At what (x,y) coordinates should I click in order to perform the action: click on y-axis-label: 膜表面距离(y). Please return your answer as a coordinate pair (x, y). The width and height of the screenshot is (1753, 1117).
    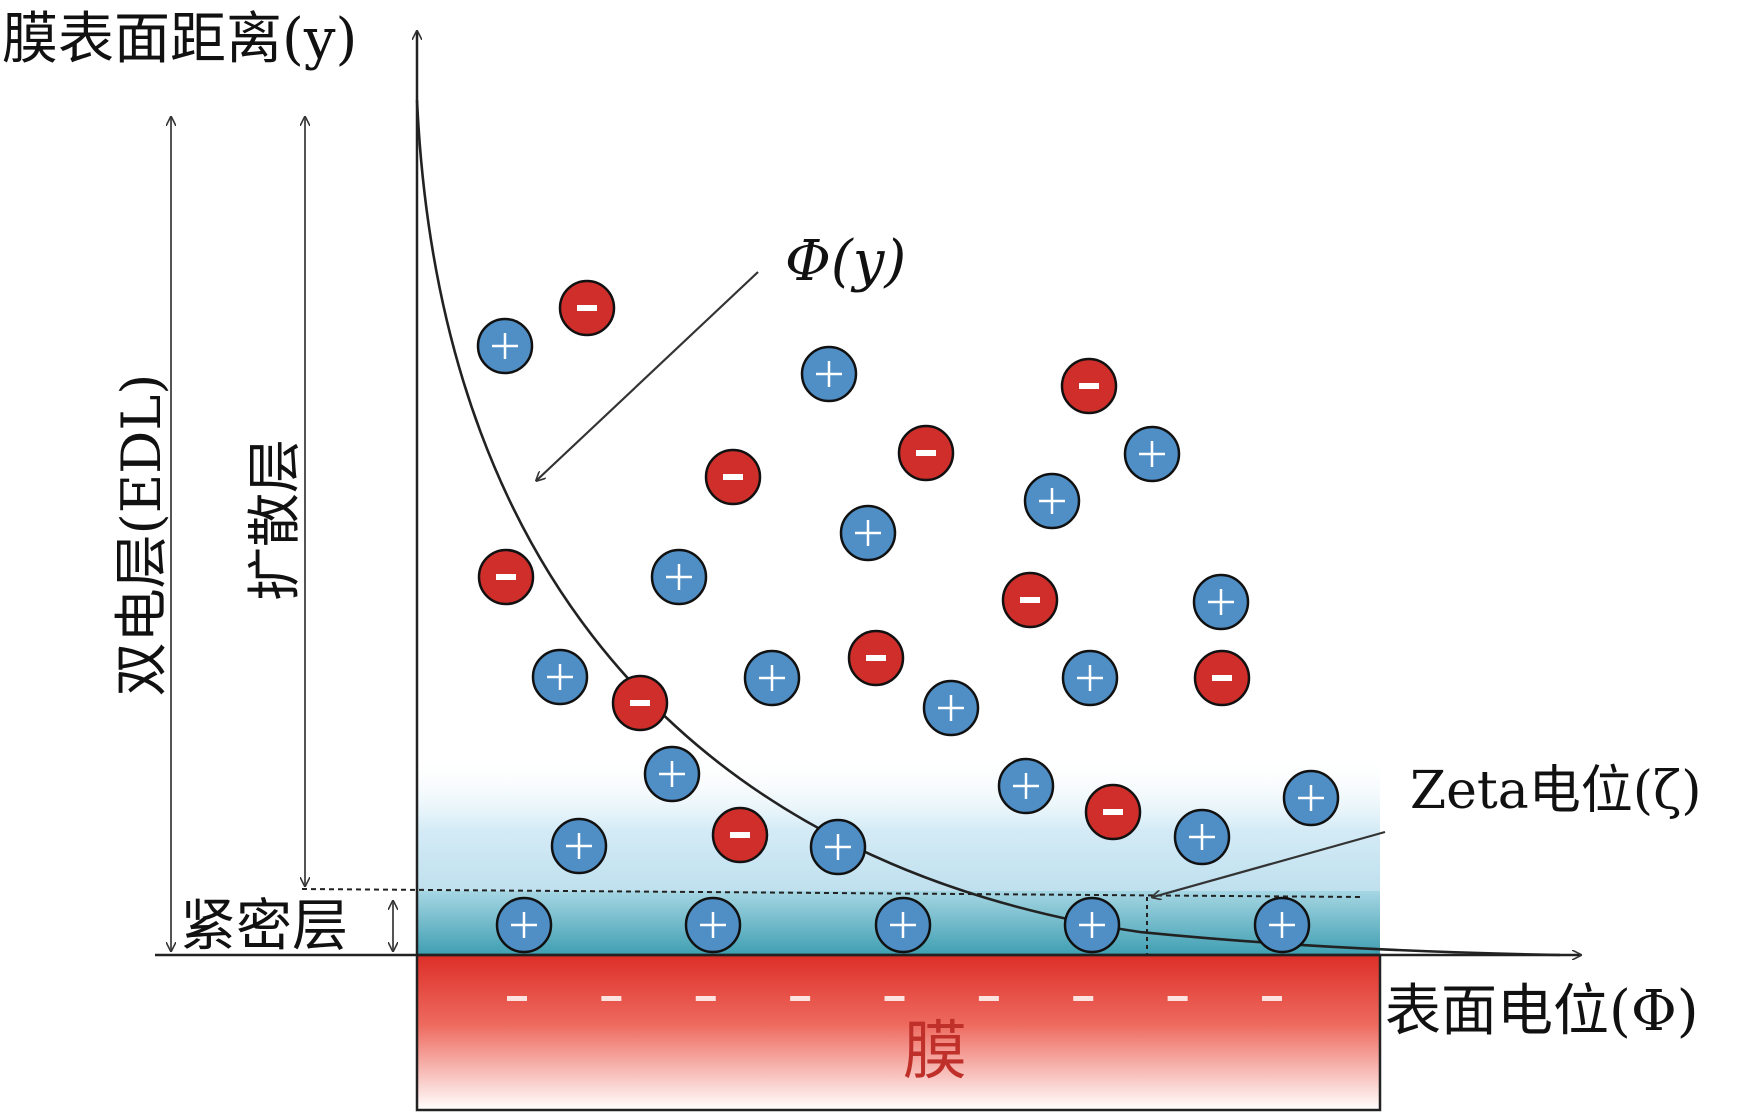
    Looking at the image, I should click on (179, 39).